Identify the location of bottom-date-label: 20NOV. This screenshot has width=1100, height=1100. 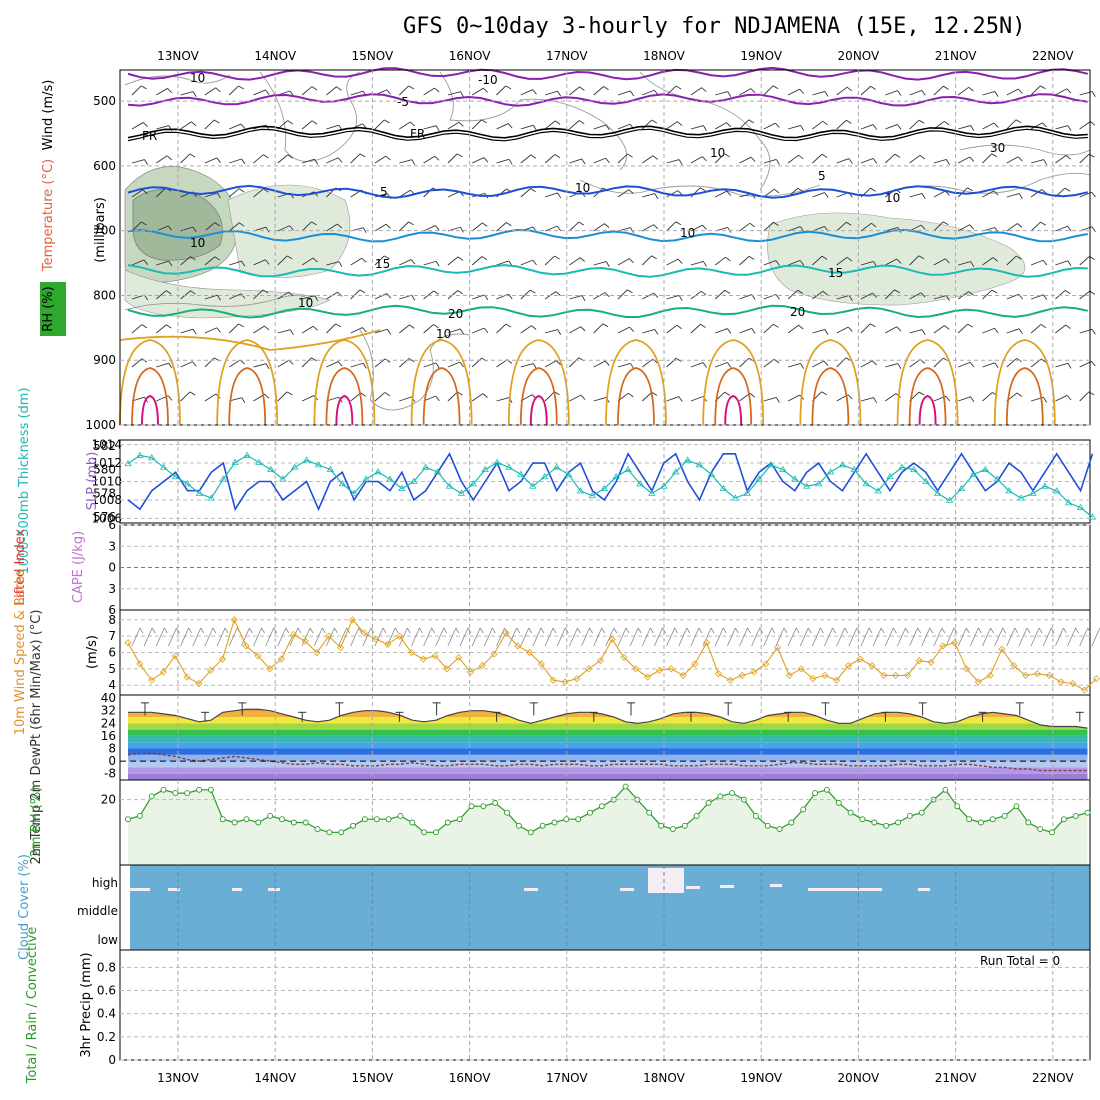
(859, 1078).